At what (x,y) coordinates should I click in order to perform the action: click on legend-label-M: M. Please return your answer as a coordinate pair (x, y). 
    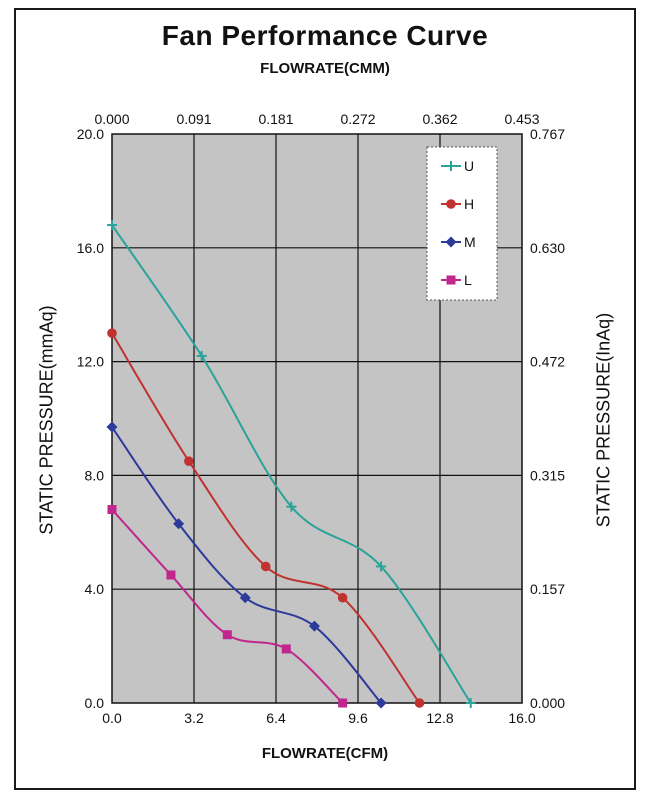
    Looking at the image, I should click on (470, 242).